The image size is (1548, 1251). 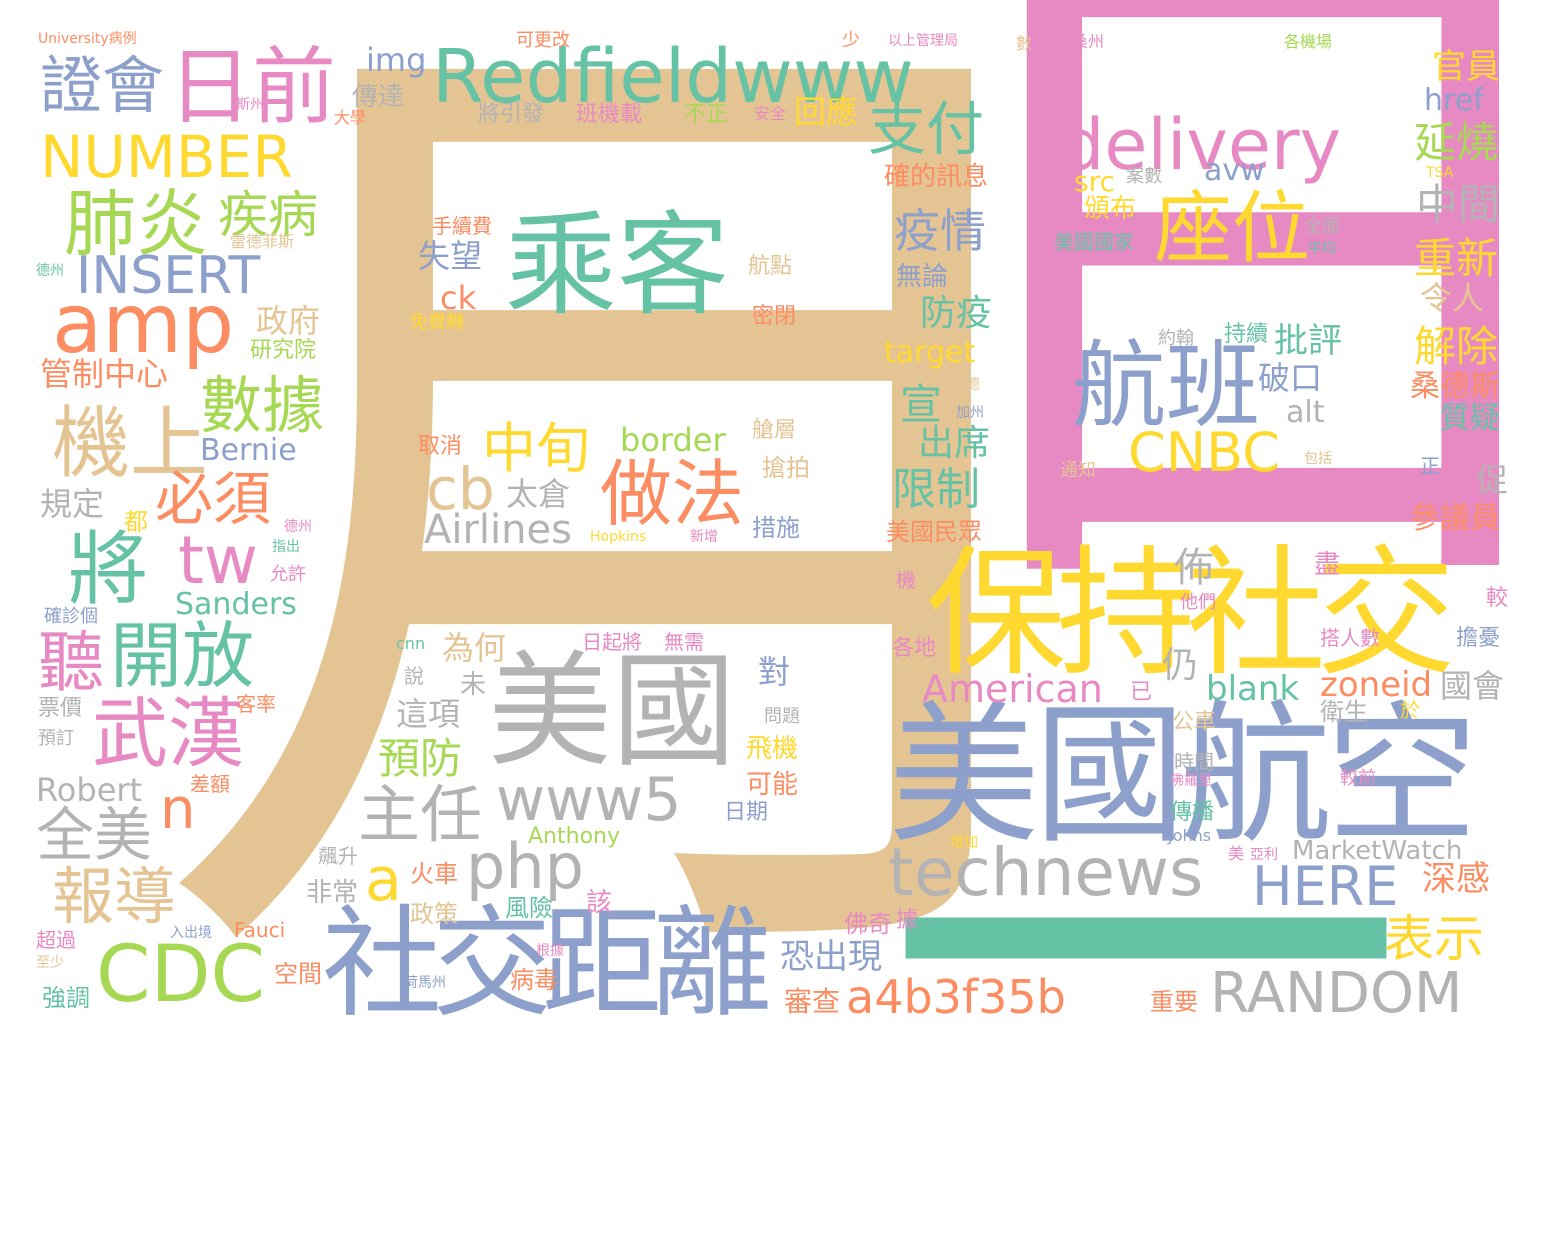 I want to click on word-qiangpai: 新增, so click(x=704, y=537).